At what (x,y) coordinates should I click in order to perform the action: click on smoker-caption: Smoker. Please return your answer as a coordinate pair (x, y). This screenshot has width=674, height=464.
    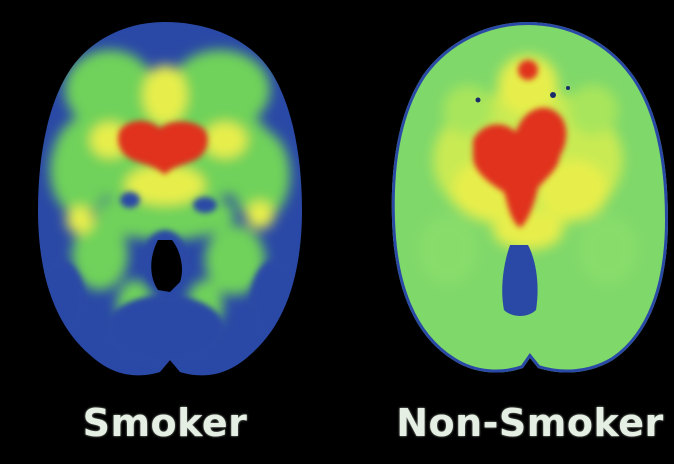
    Looking at the image, I should click on (165, 423).